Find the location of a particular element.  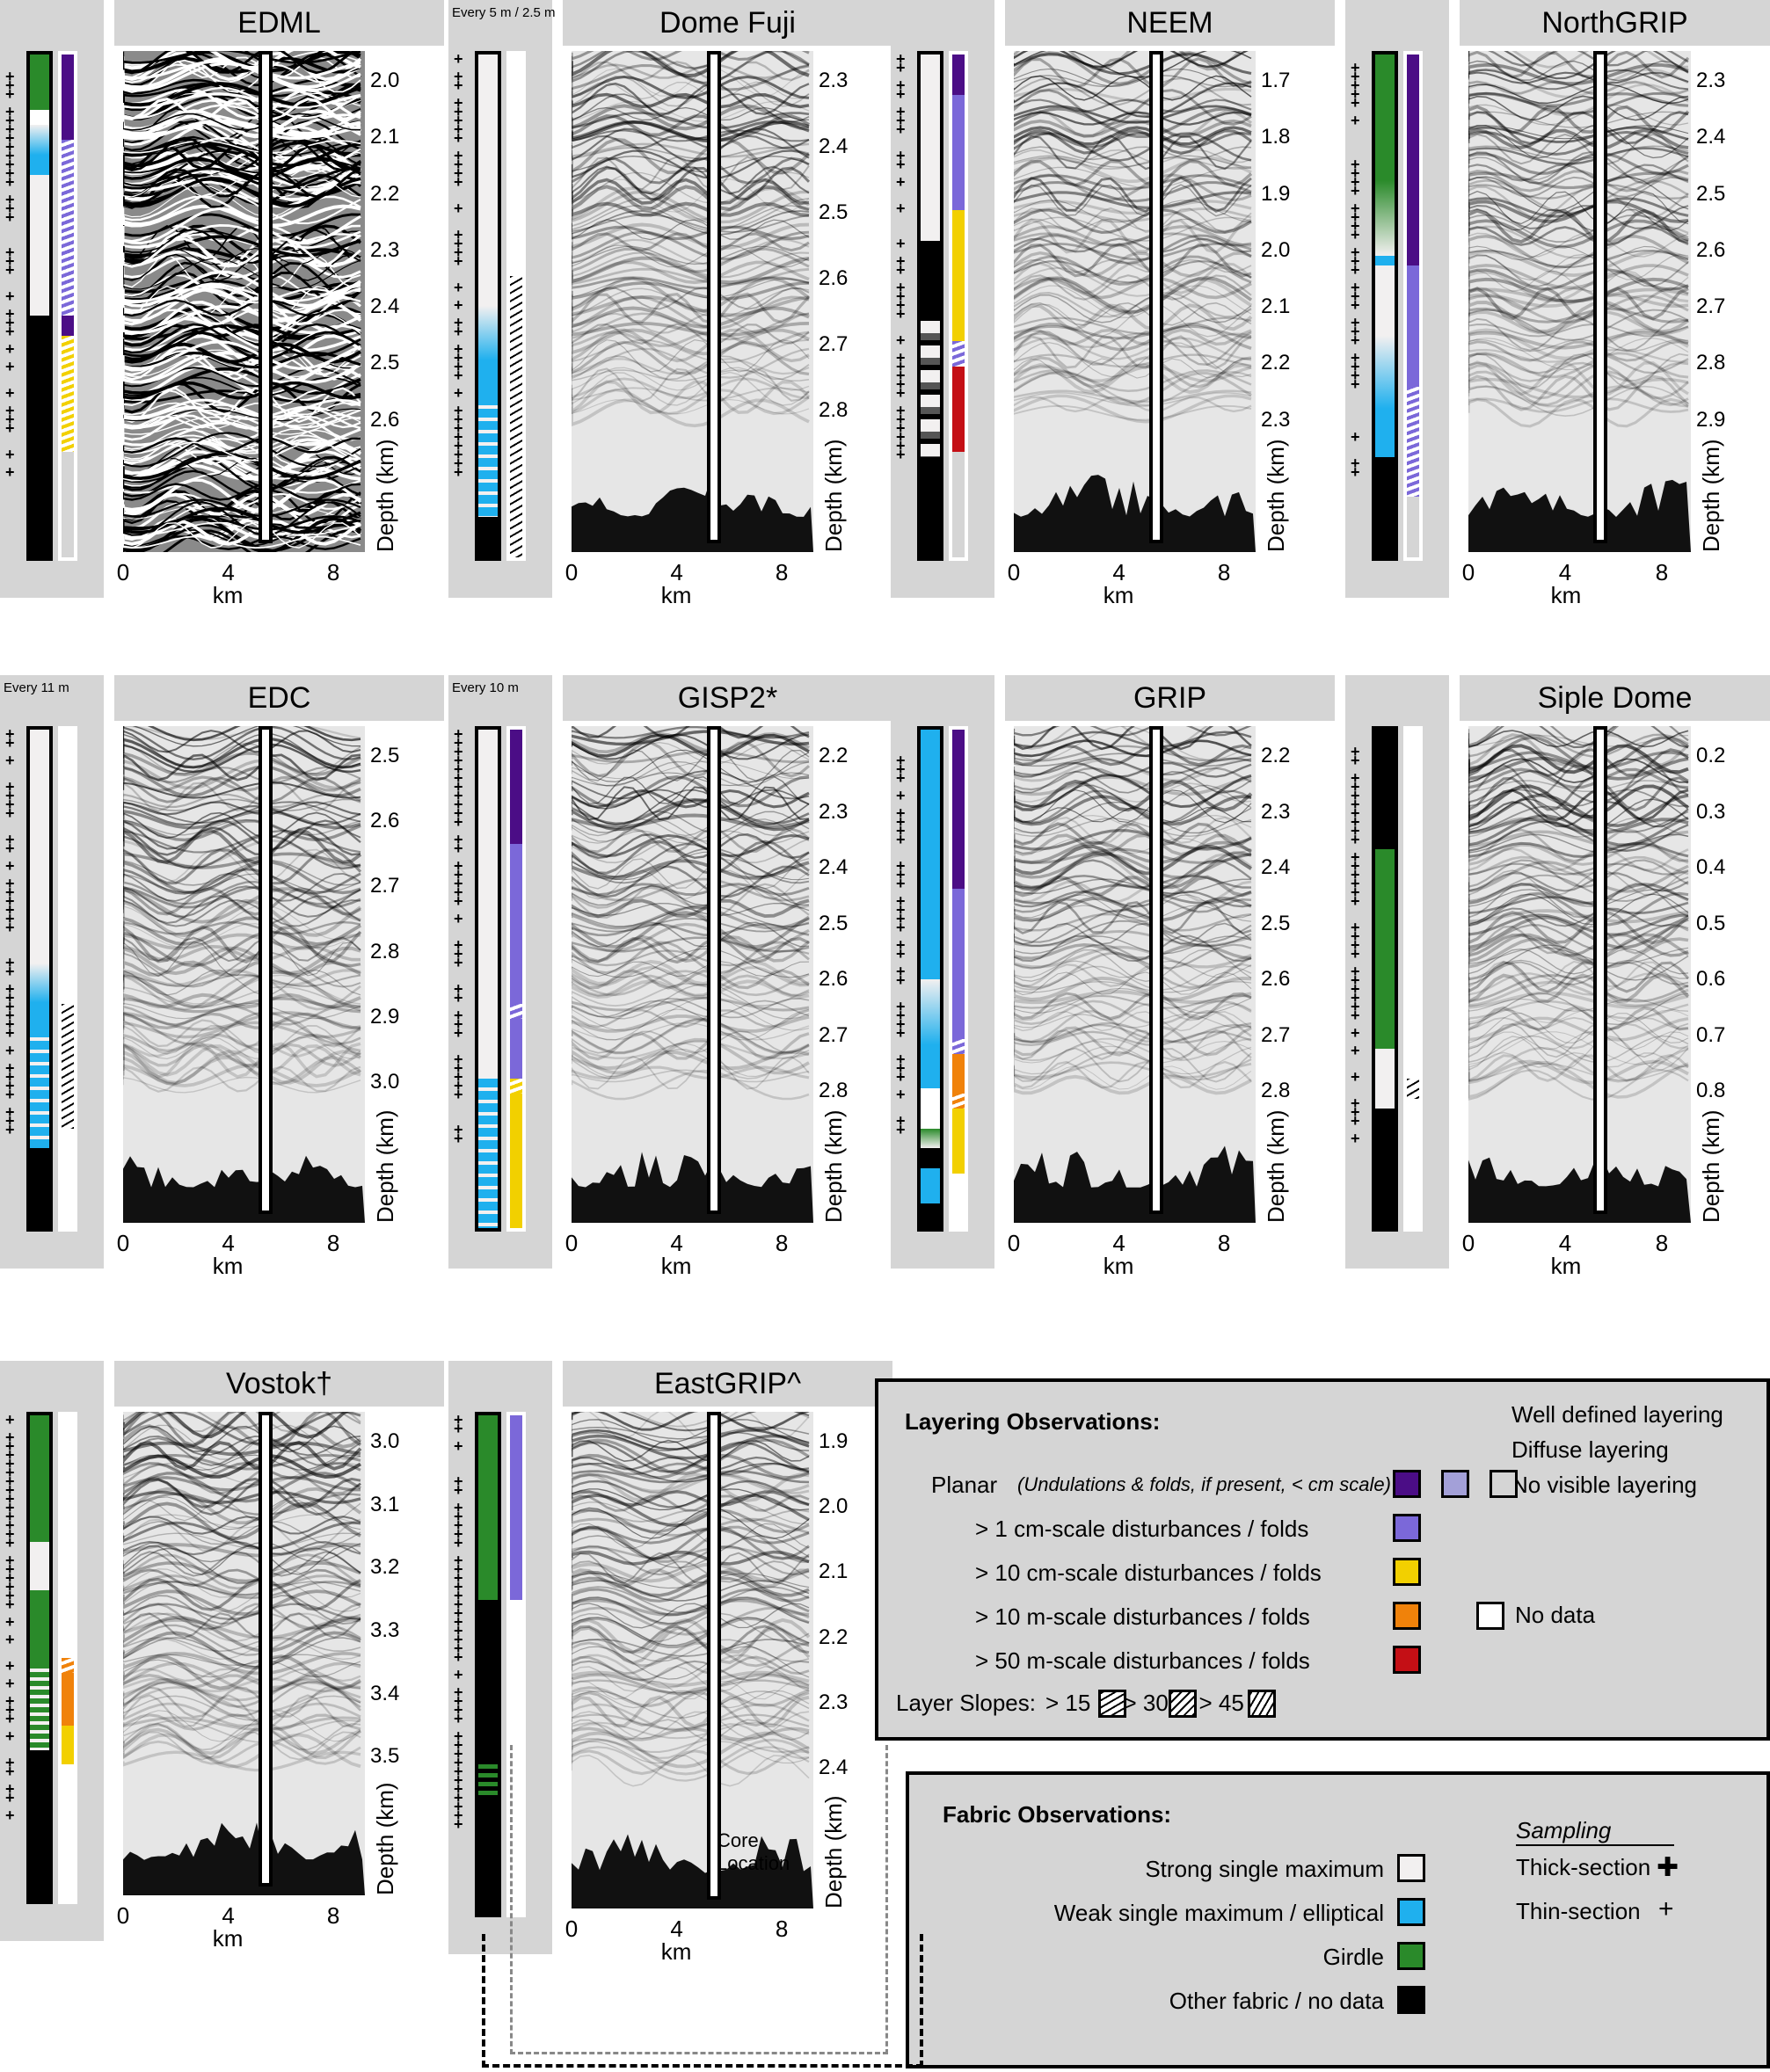

legend-row-swatch is located at coordinates (1411, 2000).